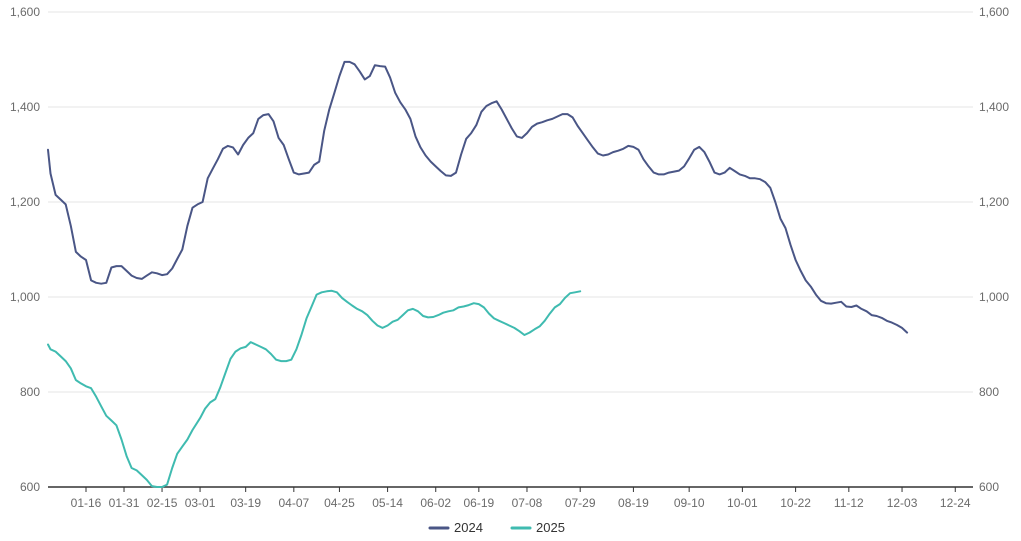 Image resolution: width=1021 pixels, height=541 pixels. Describe the element at coordinates (435, 503) in the screenshot. I see `x-tick-label: 06-02` at that location.